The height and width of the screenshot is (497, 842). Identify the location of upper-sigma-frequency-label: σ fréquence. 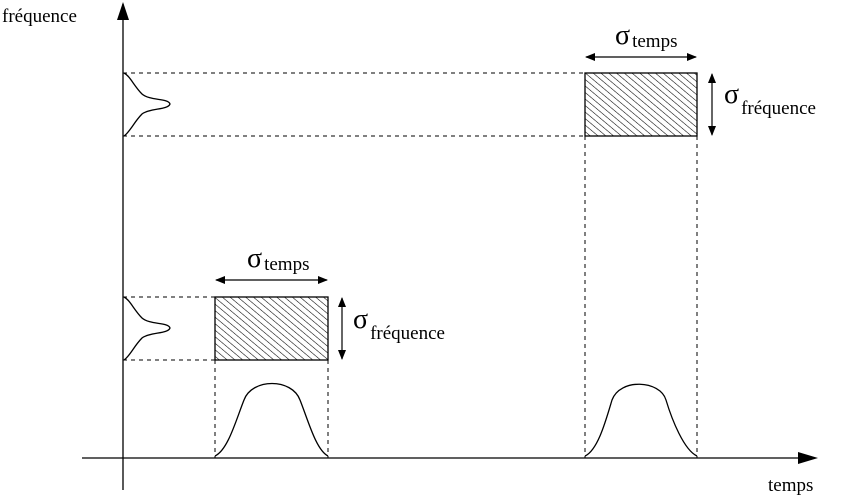
(770, 99).